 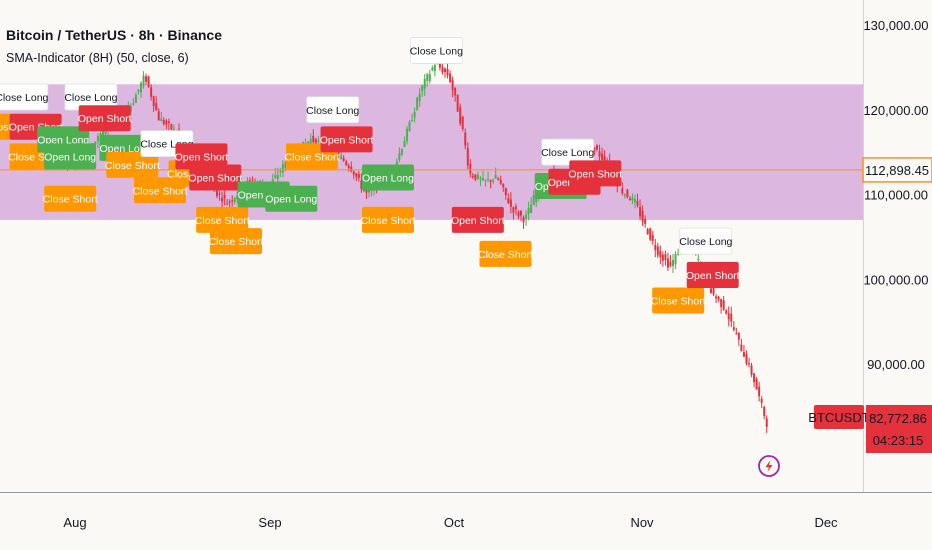 I want to click on signal-text: Open Short, so click(x=478, y=221).